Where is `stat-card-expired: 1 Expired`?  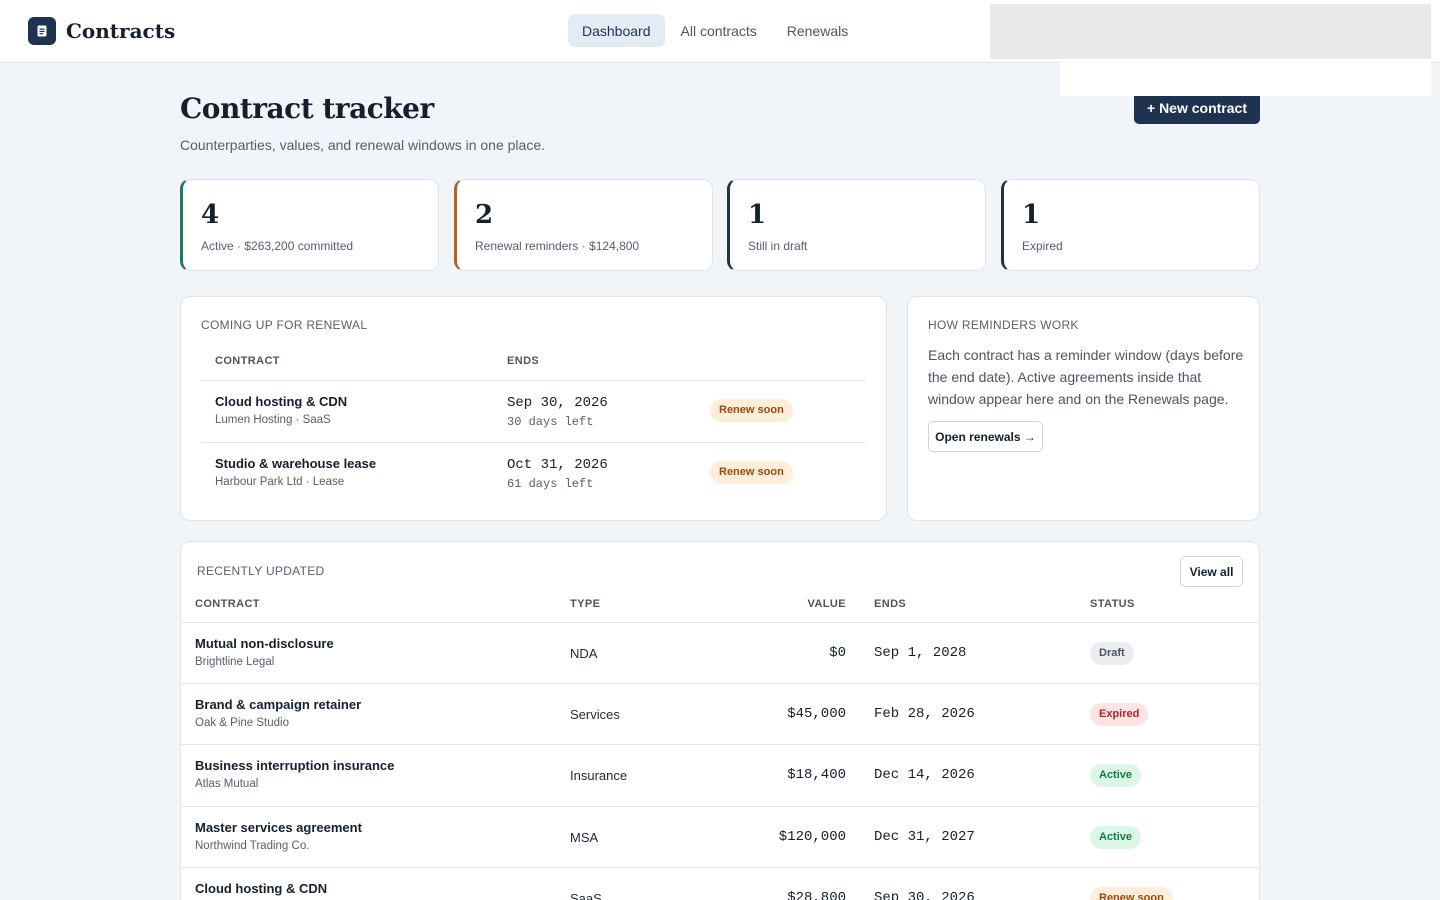
stat-card-expired: 1 Expired is located at coordinates (1130, 225).